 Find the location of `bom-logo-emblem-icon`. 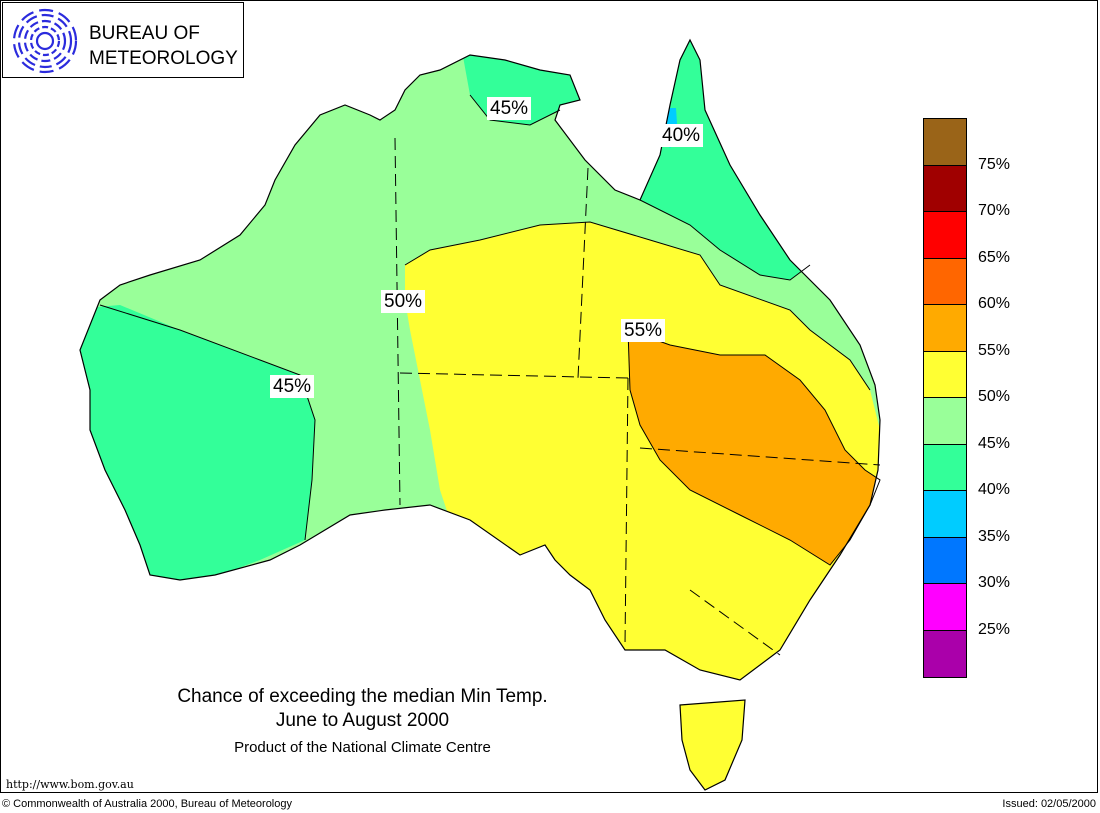

bom-logo-emblem-icon is located at coordinates (45, 41).